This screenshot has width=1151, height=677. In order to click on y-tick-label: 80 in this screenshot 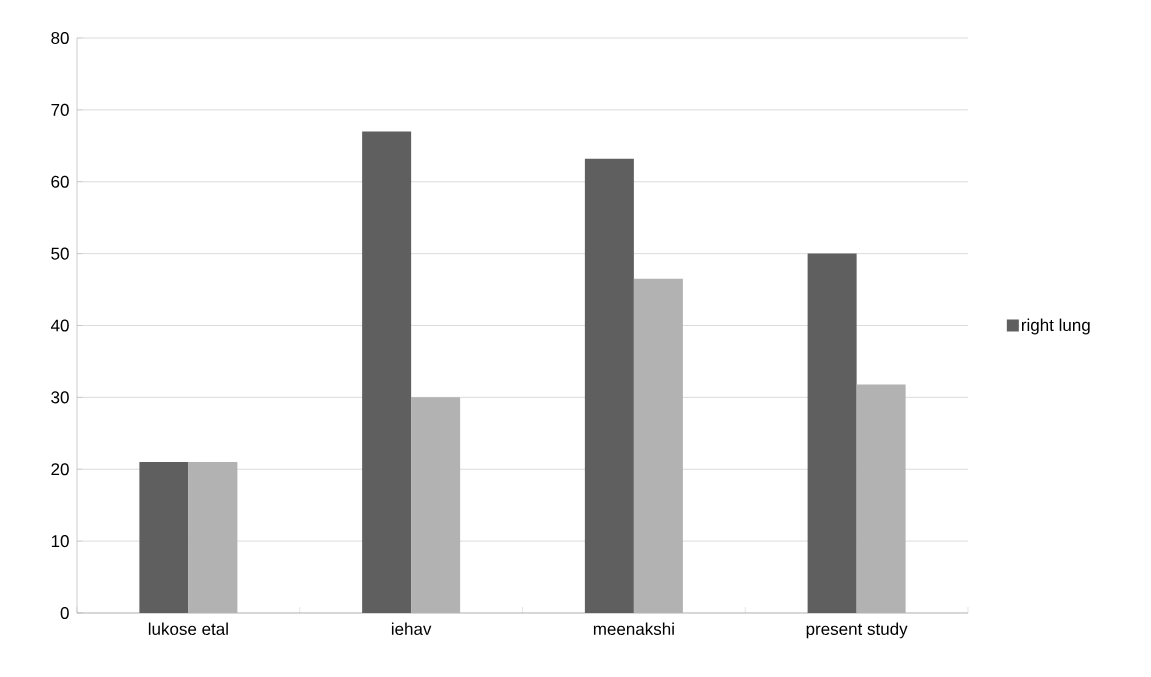, I will do `click(60, 38)`.